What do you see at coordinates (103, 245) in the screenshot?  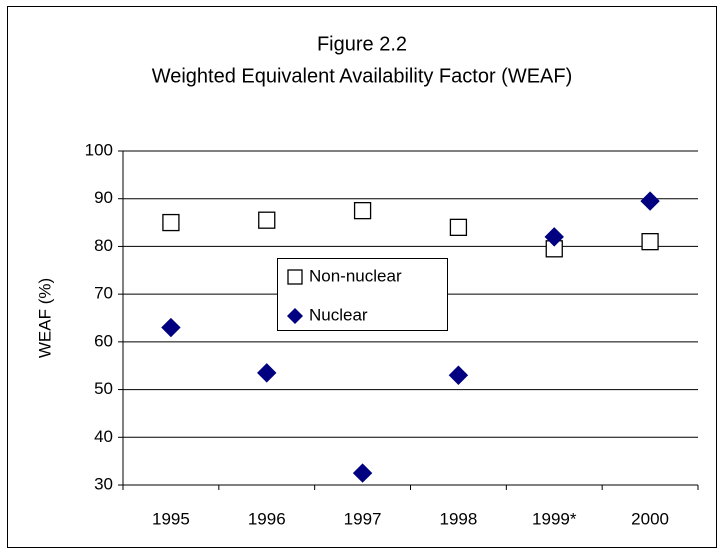 I see `y-tick-label: 80` at bounding box center [103, 245].